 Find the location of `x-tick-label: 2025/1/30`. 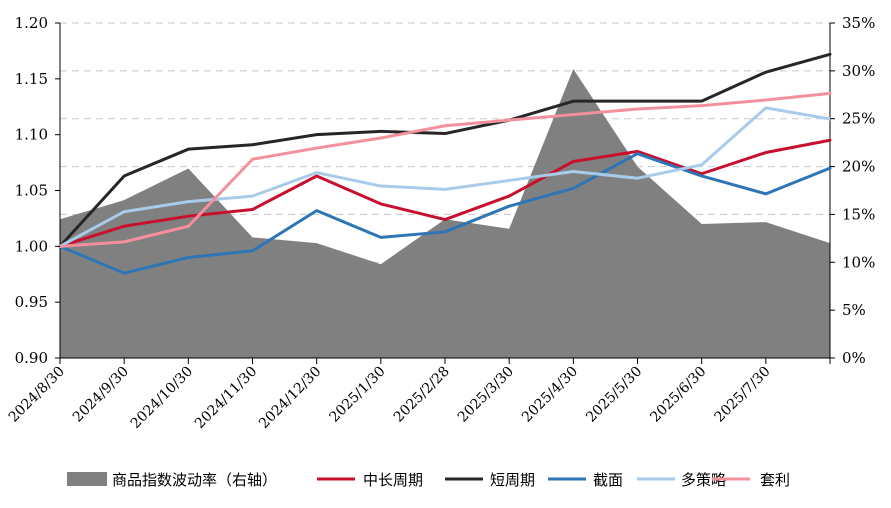

x-tick-label: 2025/1/30 is located at coordinates (358, 395).